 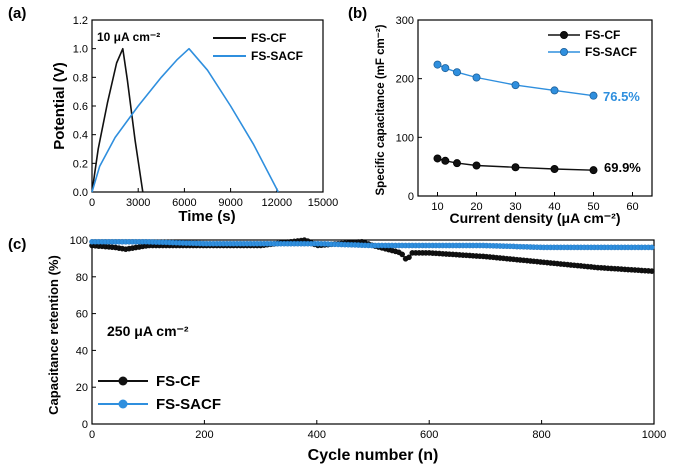 I want to click on panel-b-y-label: Specific capacitance (mF cm⁻²), so click(x=381, y=109).